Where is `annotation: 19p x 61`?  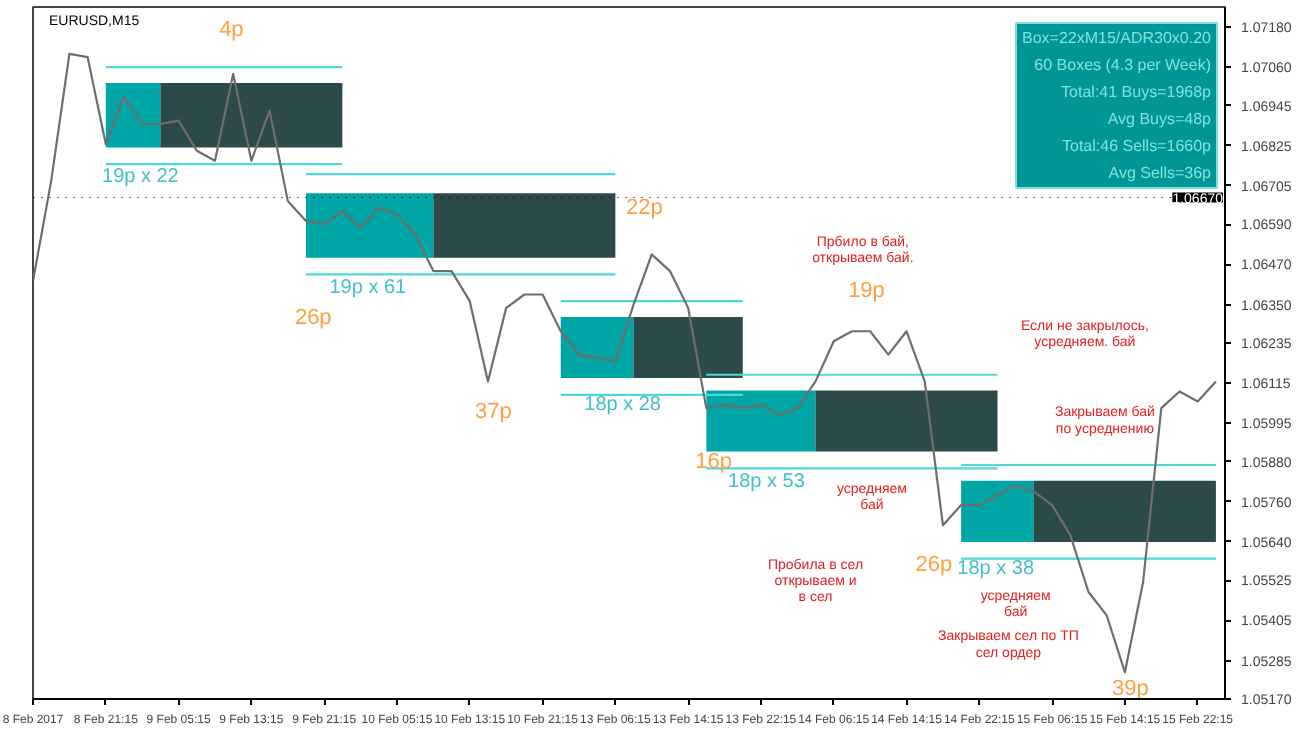 annotation: 19p x 61 is located at coordinates (368, 287).